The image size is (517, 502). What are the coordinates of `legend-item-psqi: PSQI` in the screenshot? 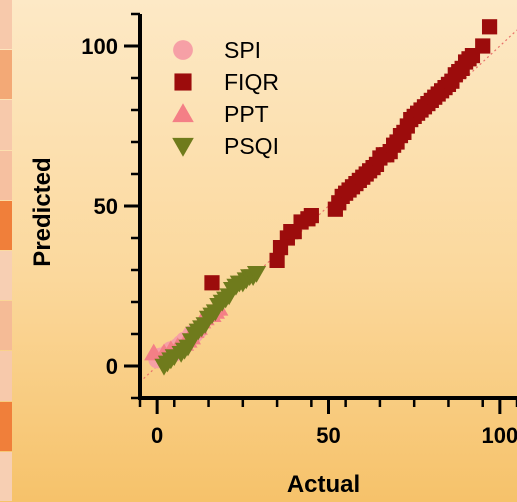 It's located at (225, 146).